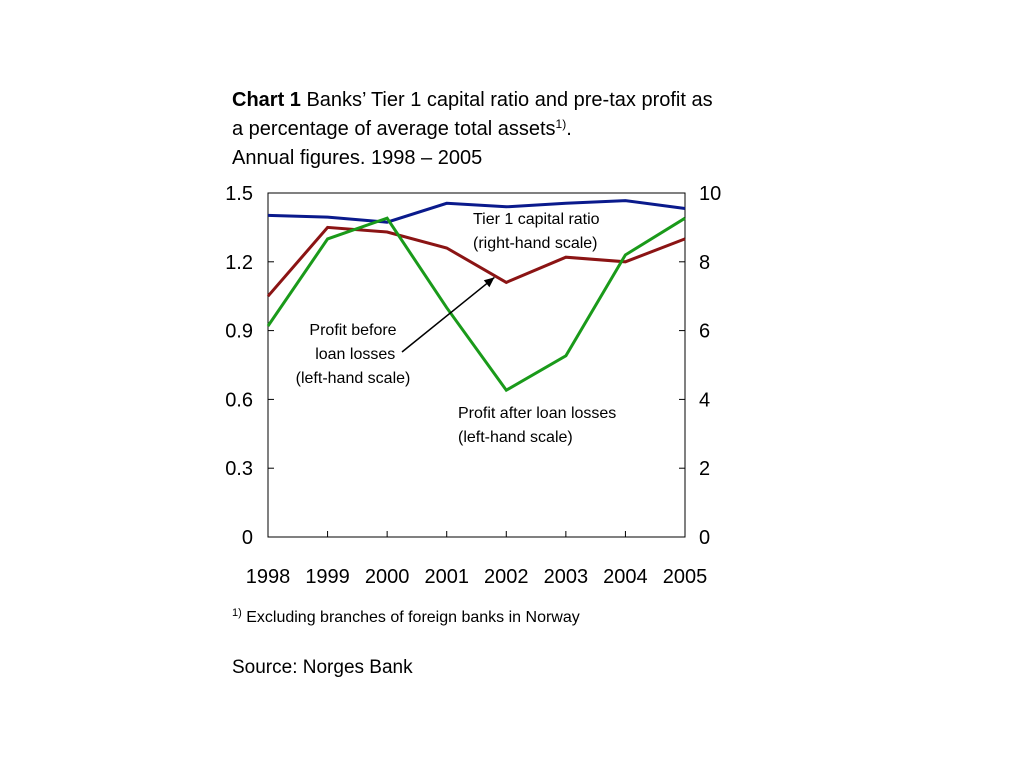  I want to click on left-y-tick-label: 0, so click(247, 538).